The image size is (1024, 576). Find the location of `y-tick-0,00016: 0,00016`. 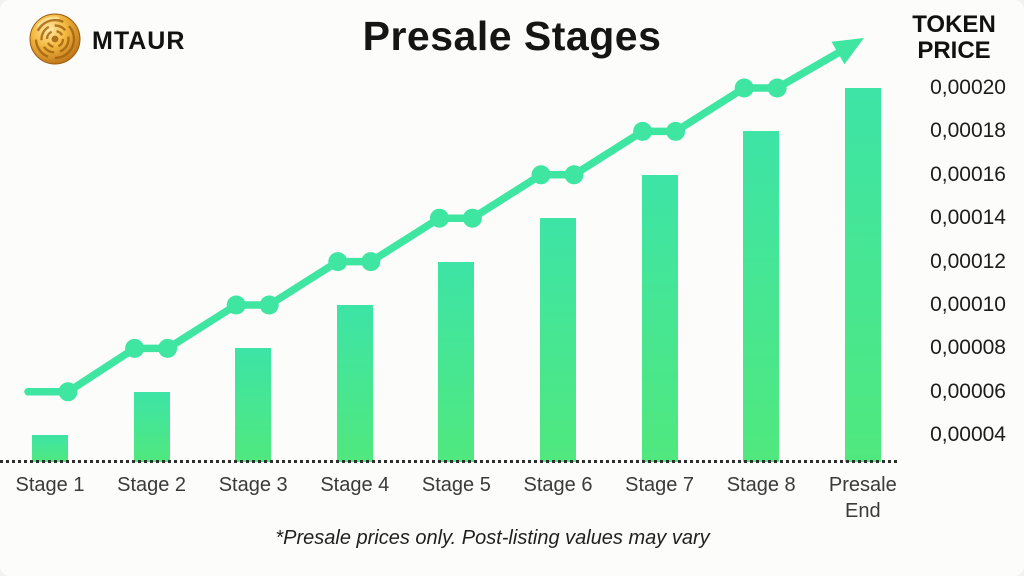

y-tick-0,00016: 0,00016 is located at coordinates (968, 174).